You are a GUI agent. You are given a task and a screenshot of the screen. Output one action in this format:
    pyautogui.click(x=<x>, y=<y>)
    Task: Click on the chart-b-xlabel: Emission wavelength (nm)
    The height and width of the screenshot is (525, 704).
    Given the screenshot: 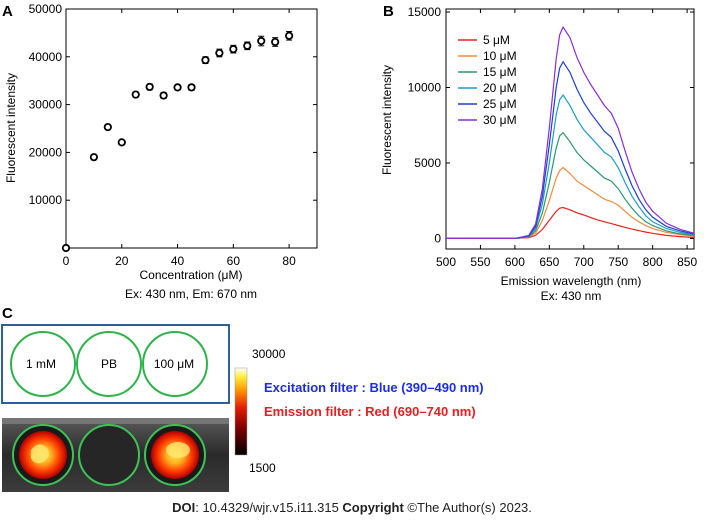 What is the action you would take?
    pyautogui.click(x=571, y=281)
    